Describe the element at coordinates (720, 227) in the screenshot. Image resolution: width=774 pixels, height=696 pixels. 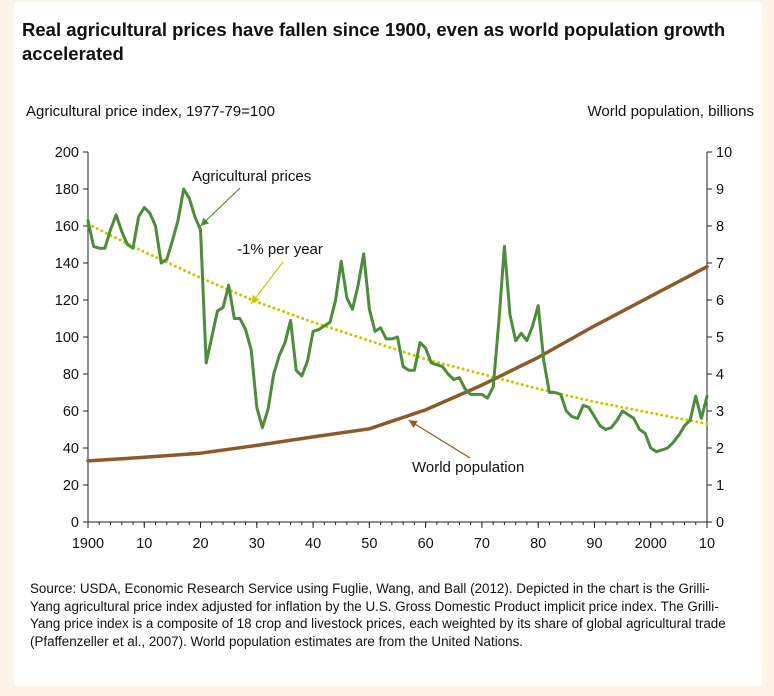
I see `right-y-tick-label: 8` at that location.